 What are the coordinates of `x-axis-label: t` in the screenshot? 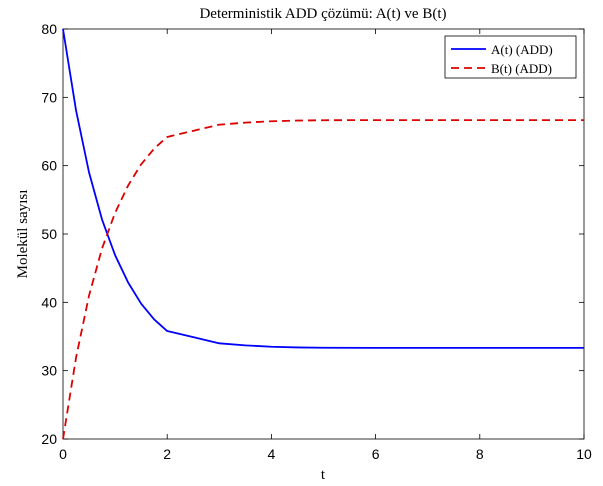 It's located at (323, 475).